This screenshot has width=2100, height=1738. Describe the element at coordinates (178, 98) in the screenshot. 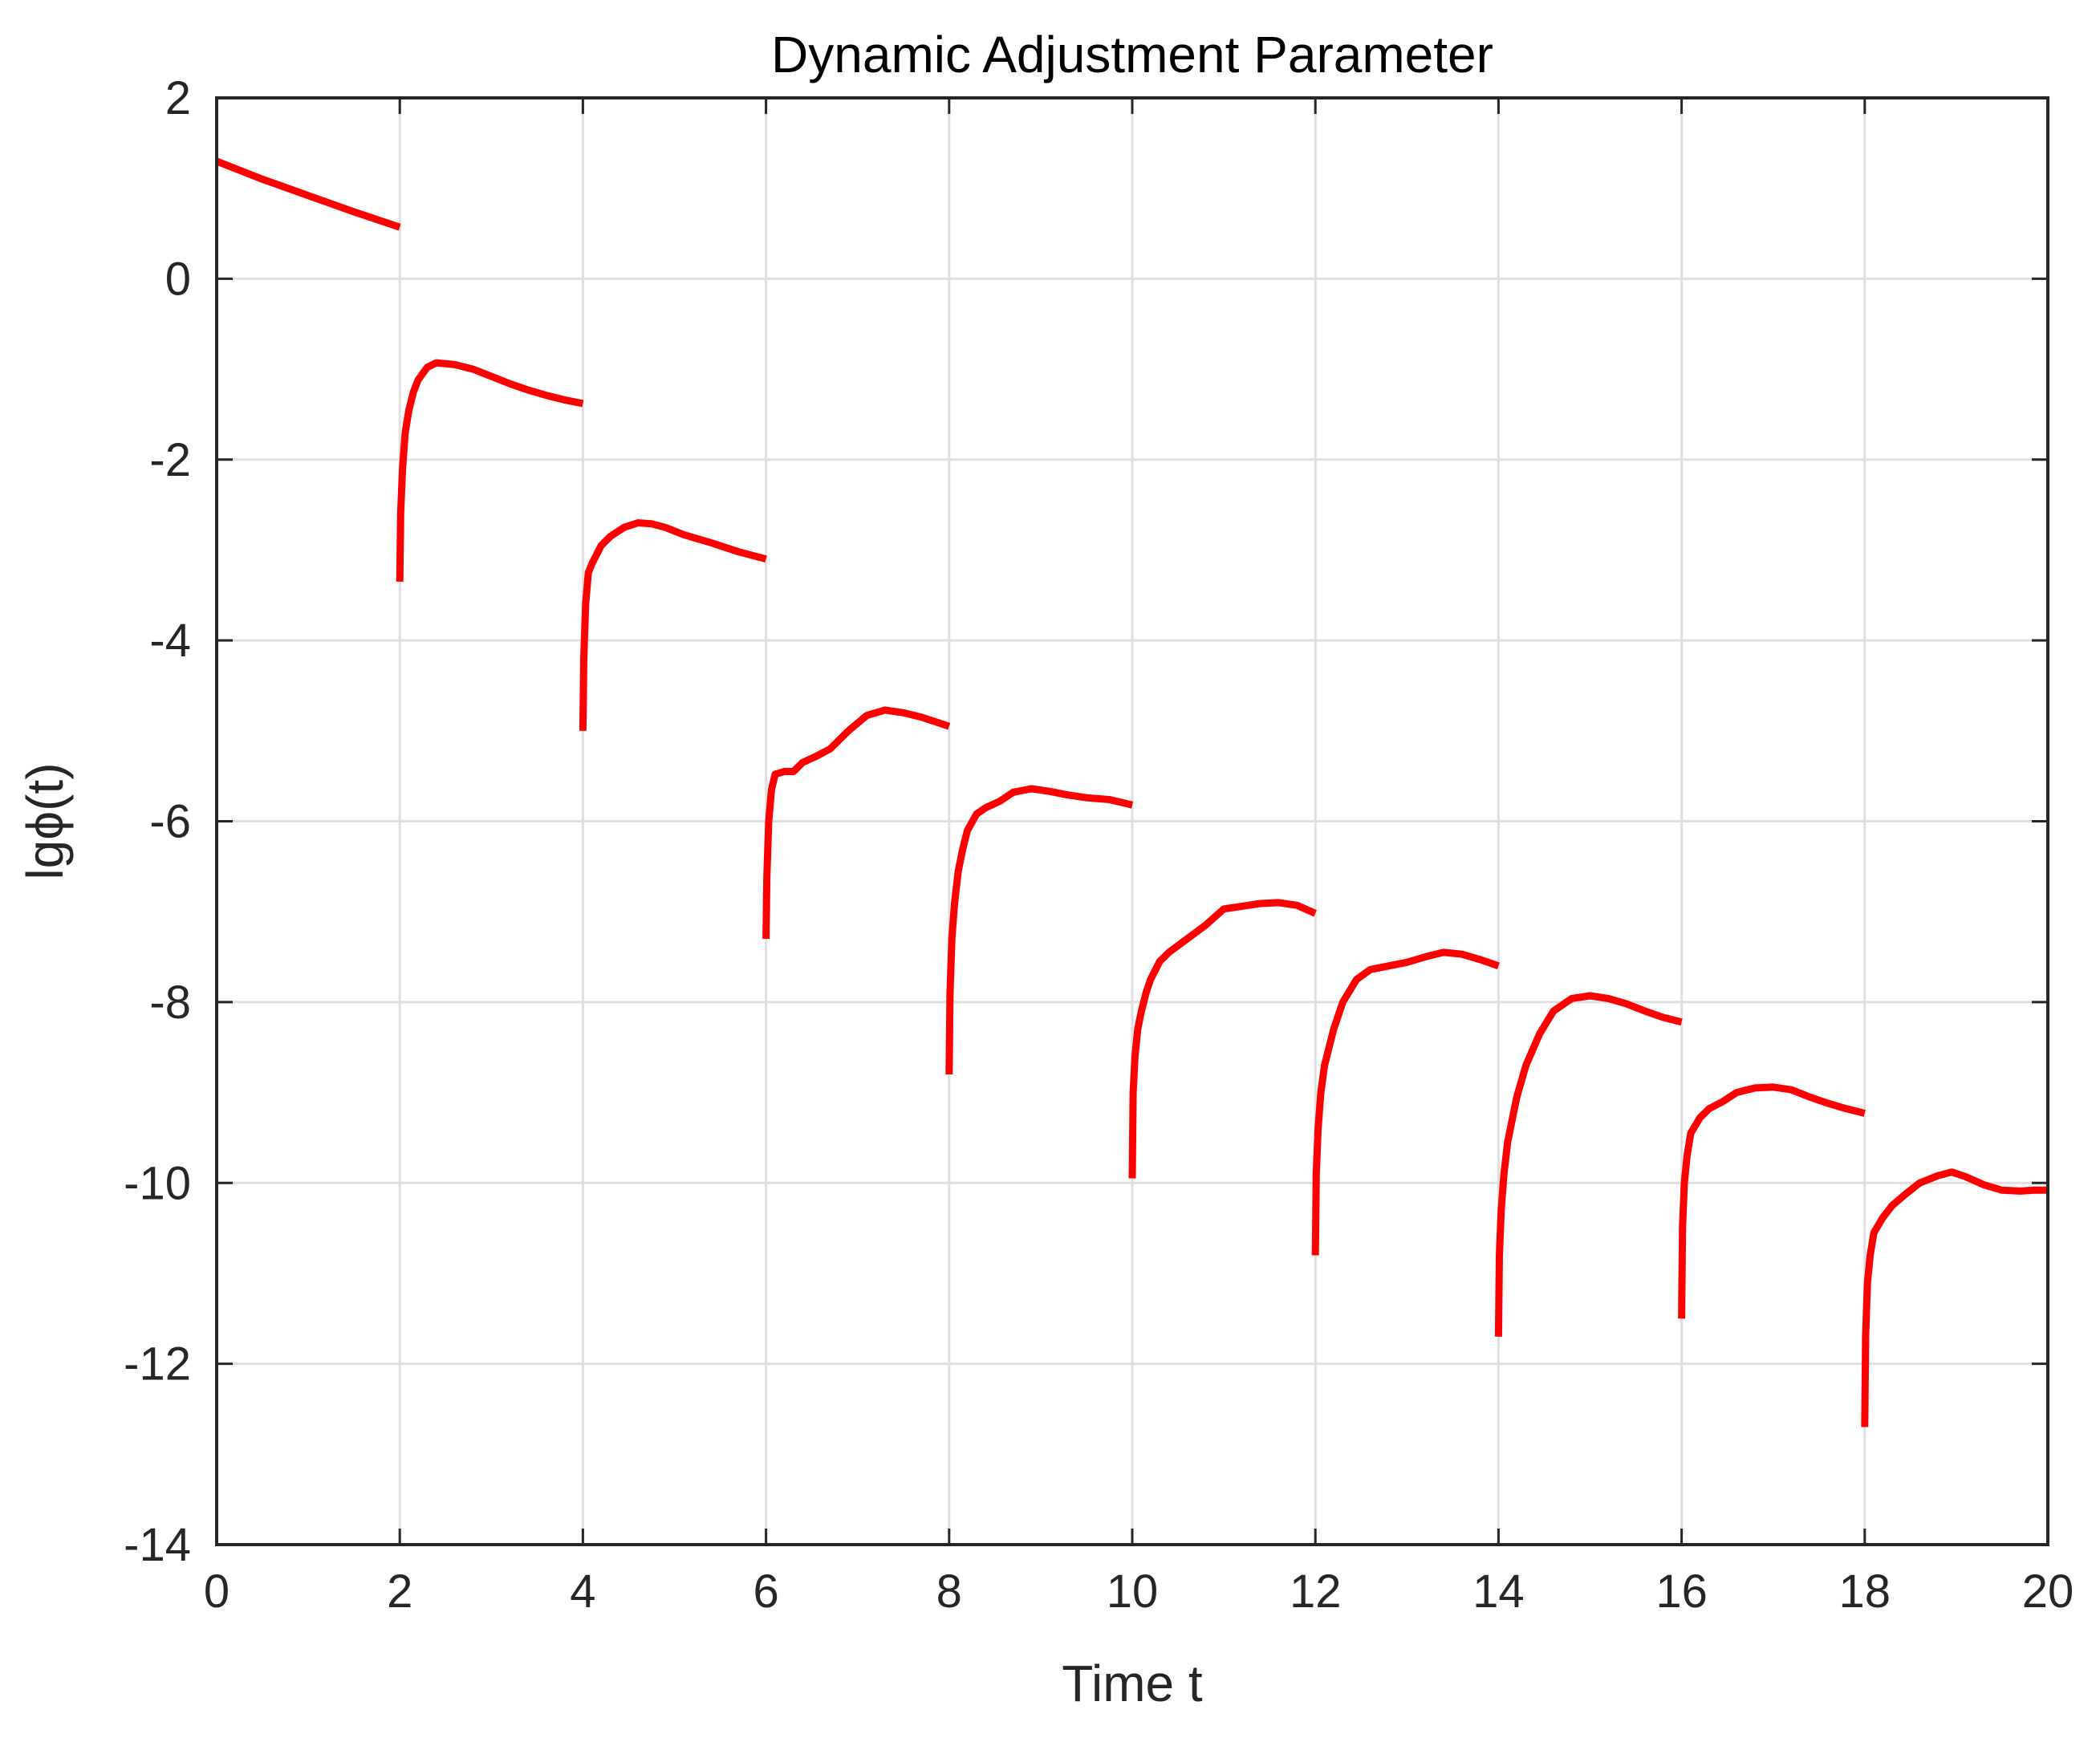

I see `y-tick-label: 2` at that location.